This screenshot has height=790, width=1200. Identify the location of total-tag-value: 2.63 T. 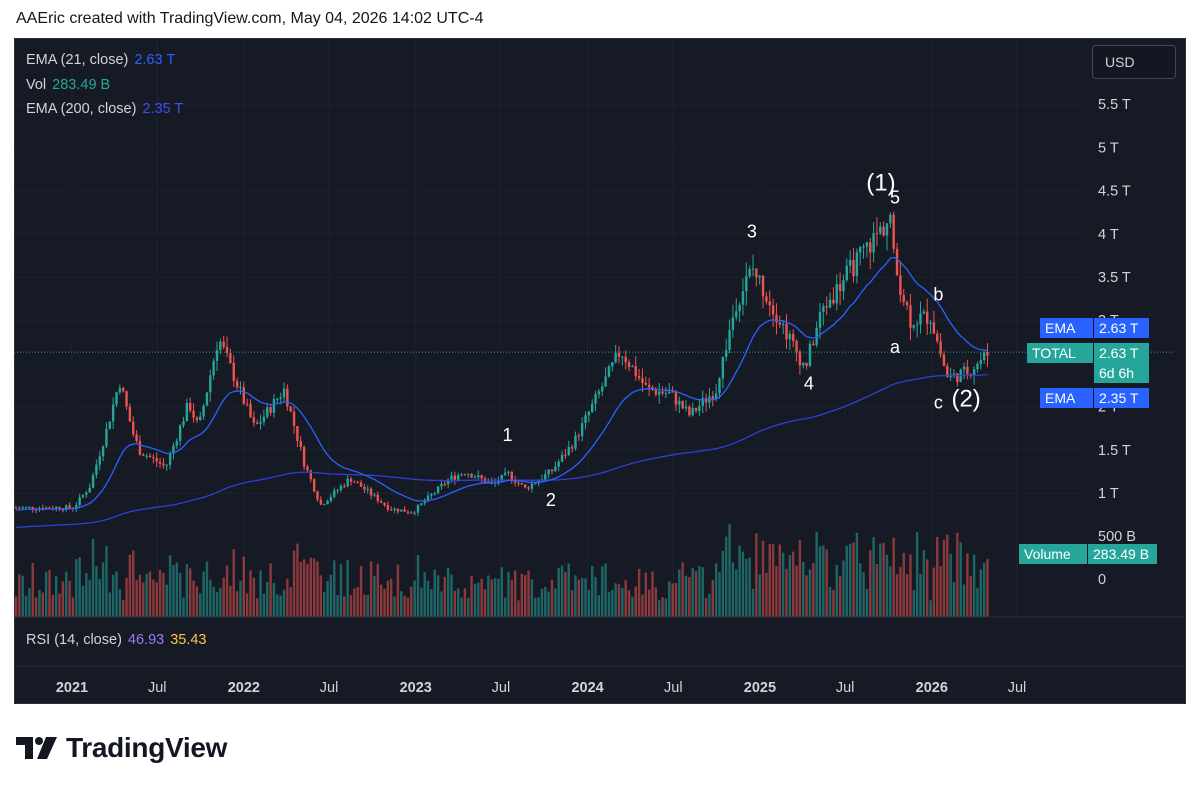
(1121, 353).